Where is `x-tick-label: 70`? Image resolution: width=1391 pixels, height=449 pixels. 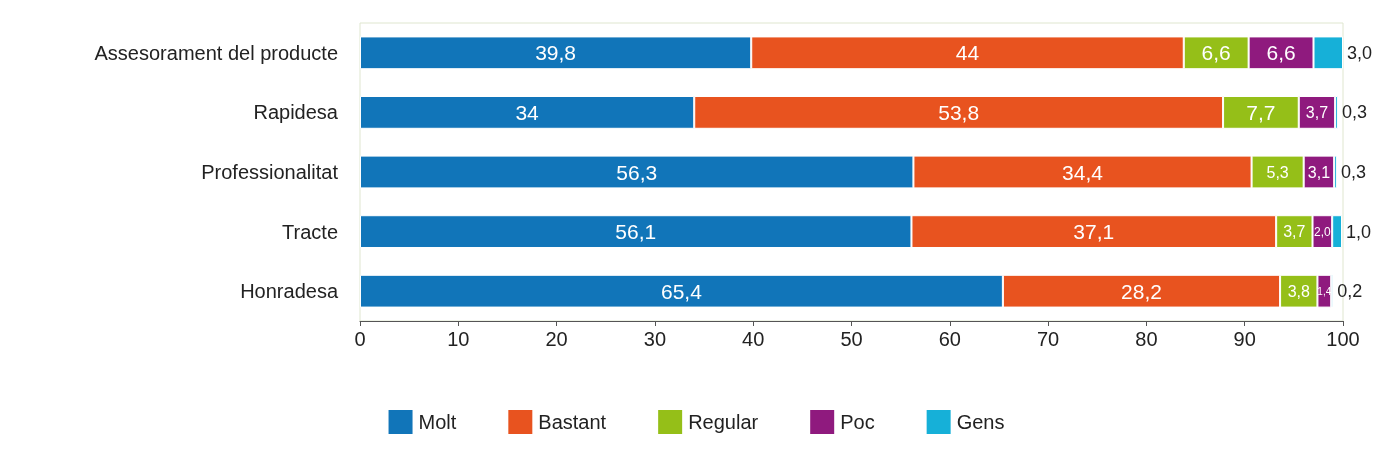 x-tick-label: 70 is located at coordinates (1048, 339).